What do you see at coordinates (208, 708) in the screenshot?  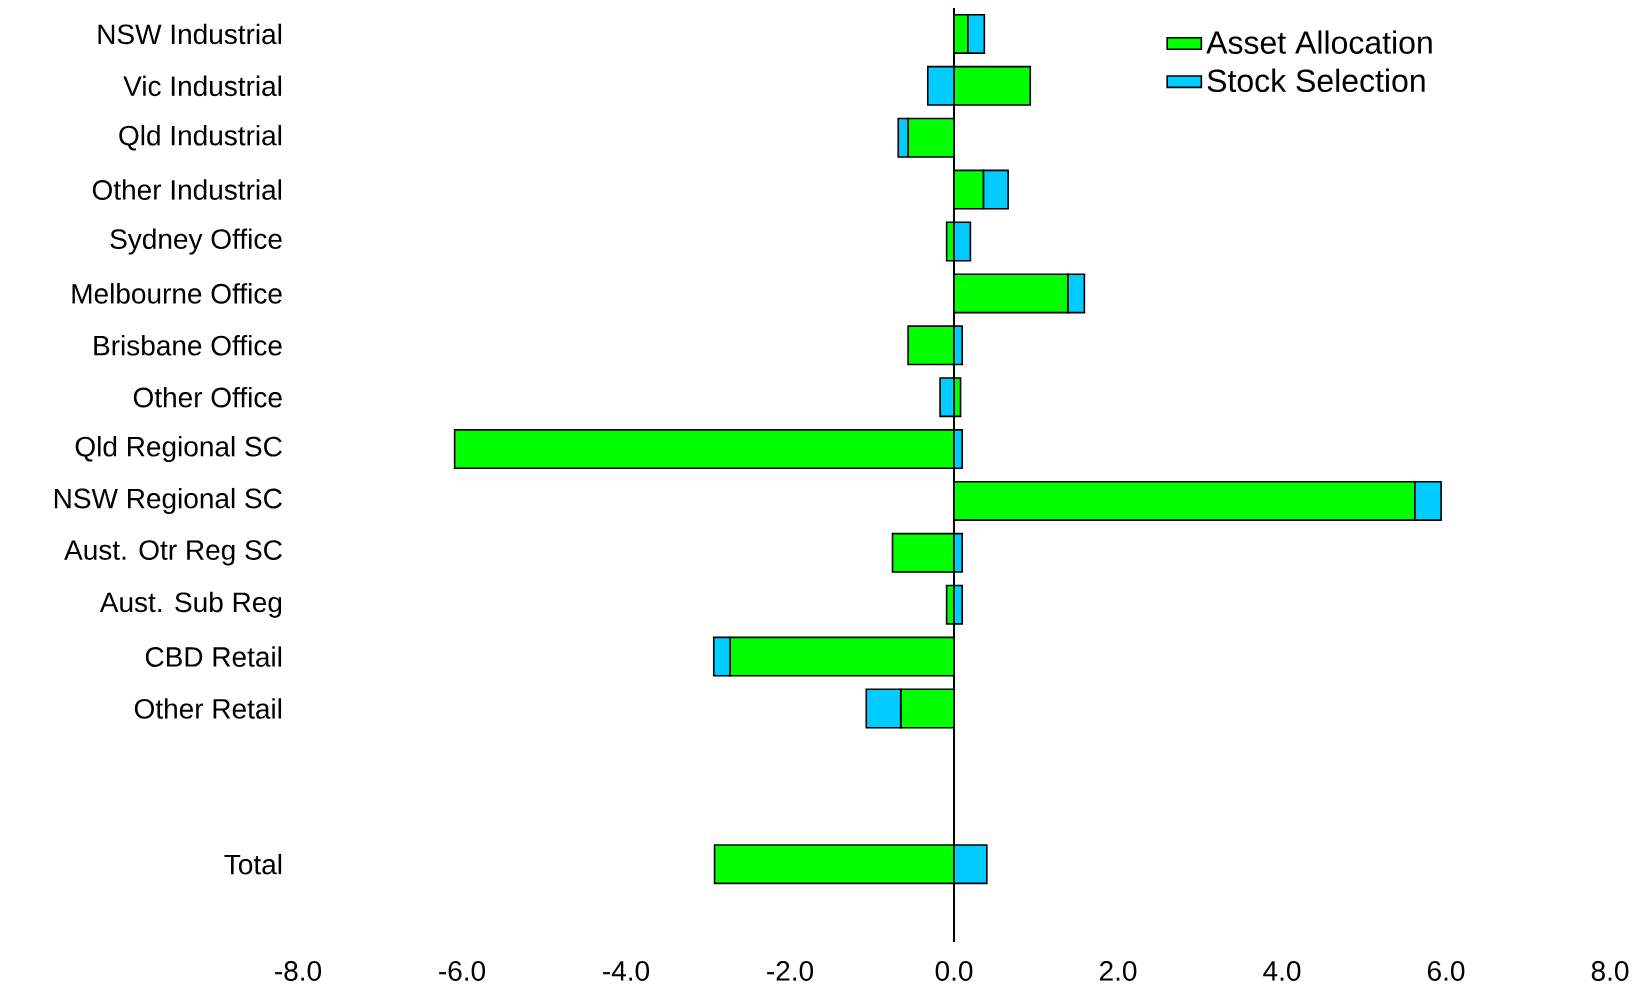 I see `y-tick-label: Other Retail` at bounding box center [208, 708].